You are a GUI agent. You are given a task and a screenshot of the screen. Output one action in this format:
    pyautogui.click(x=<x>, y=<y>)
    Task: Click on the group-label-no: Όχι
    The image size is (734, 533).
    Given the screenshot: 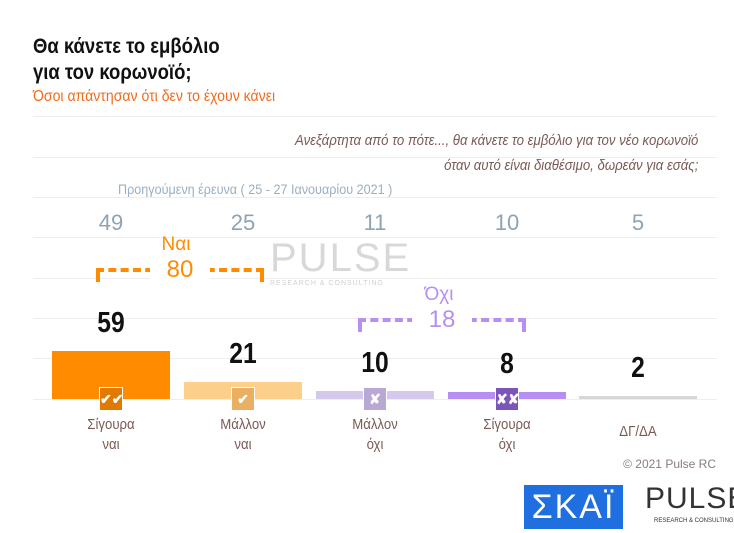 What is the action you would take?
    pyautogui.click(x=439, y=294)
    